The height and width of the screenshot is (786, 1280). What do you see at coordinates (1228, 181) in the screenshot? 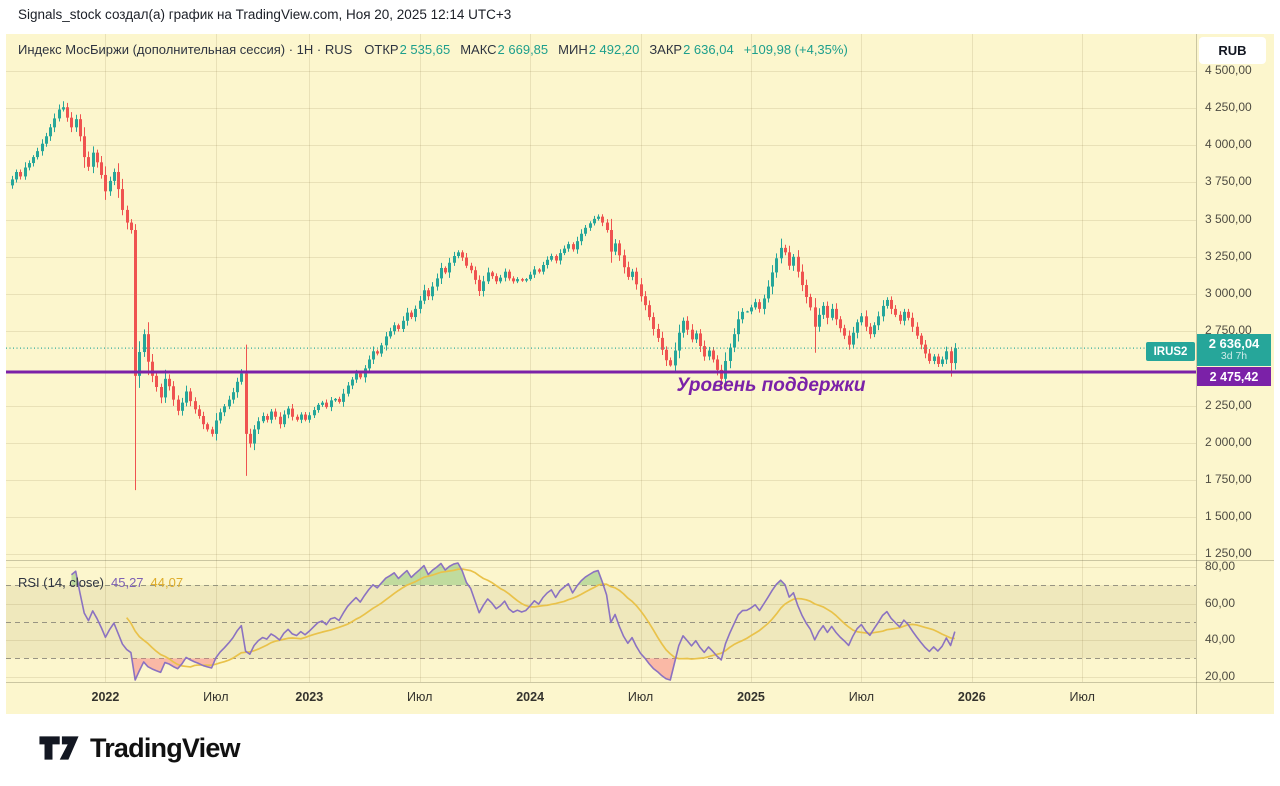
I see `price-axis-label: 3 750,00` at bounding box center [1228, 181].